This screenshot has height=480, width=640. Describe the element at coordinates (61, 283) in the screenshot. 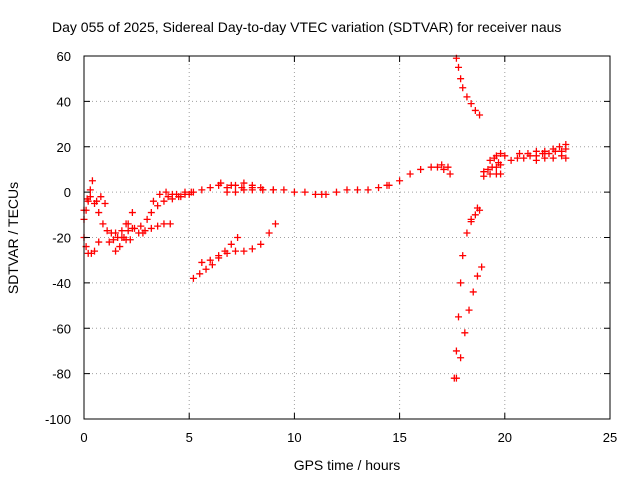

I see `y-tick-label: -40` at that location.